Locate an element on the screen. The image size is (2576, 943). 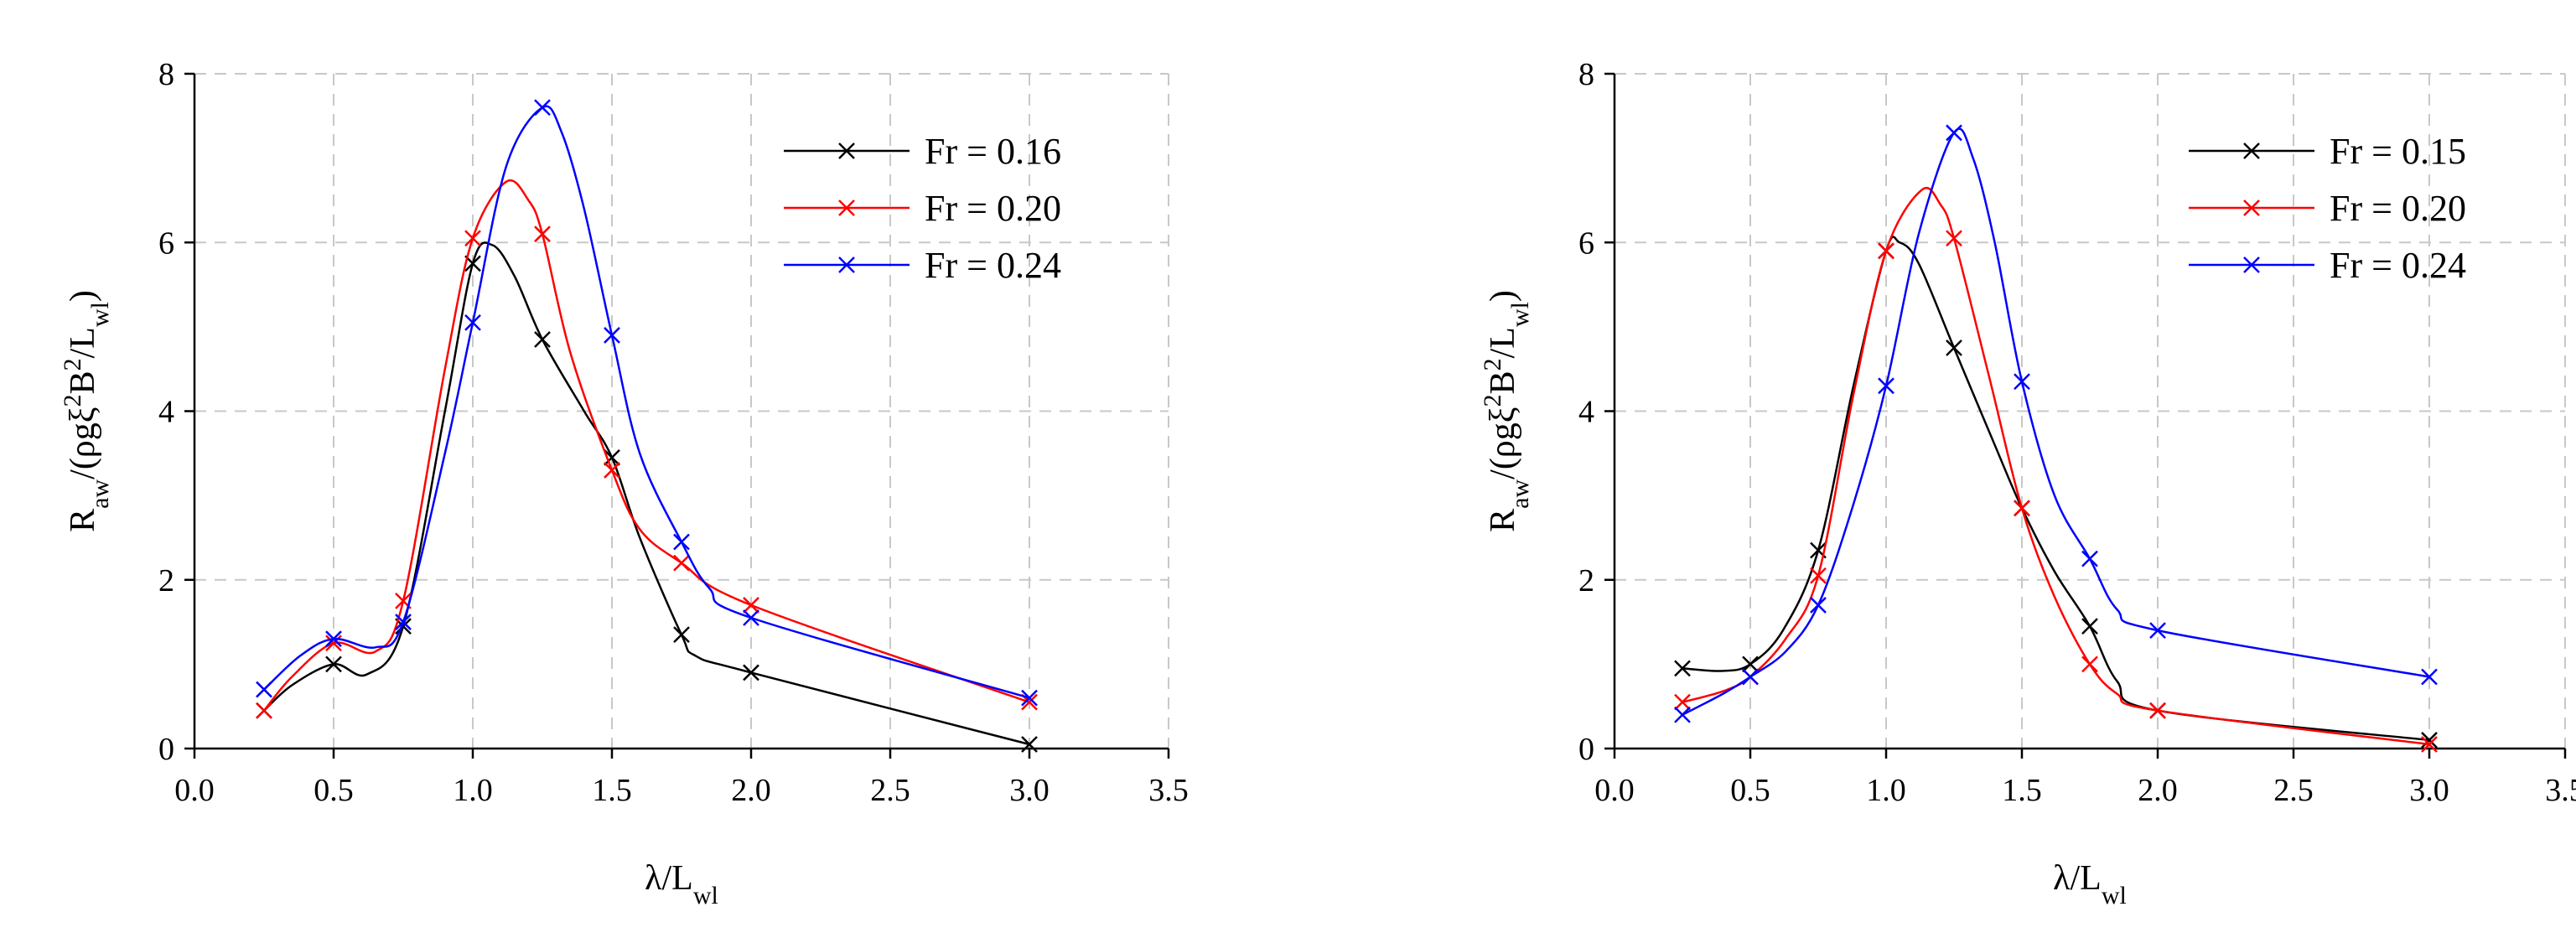
right-y-axis-title: Raw/(ρgξ2B2/Lwl) is located at coordinates (1506, 411).